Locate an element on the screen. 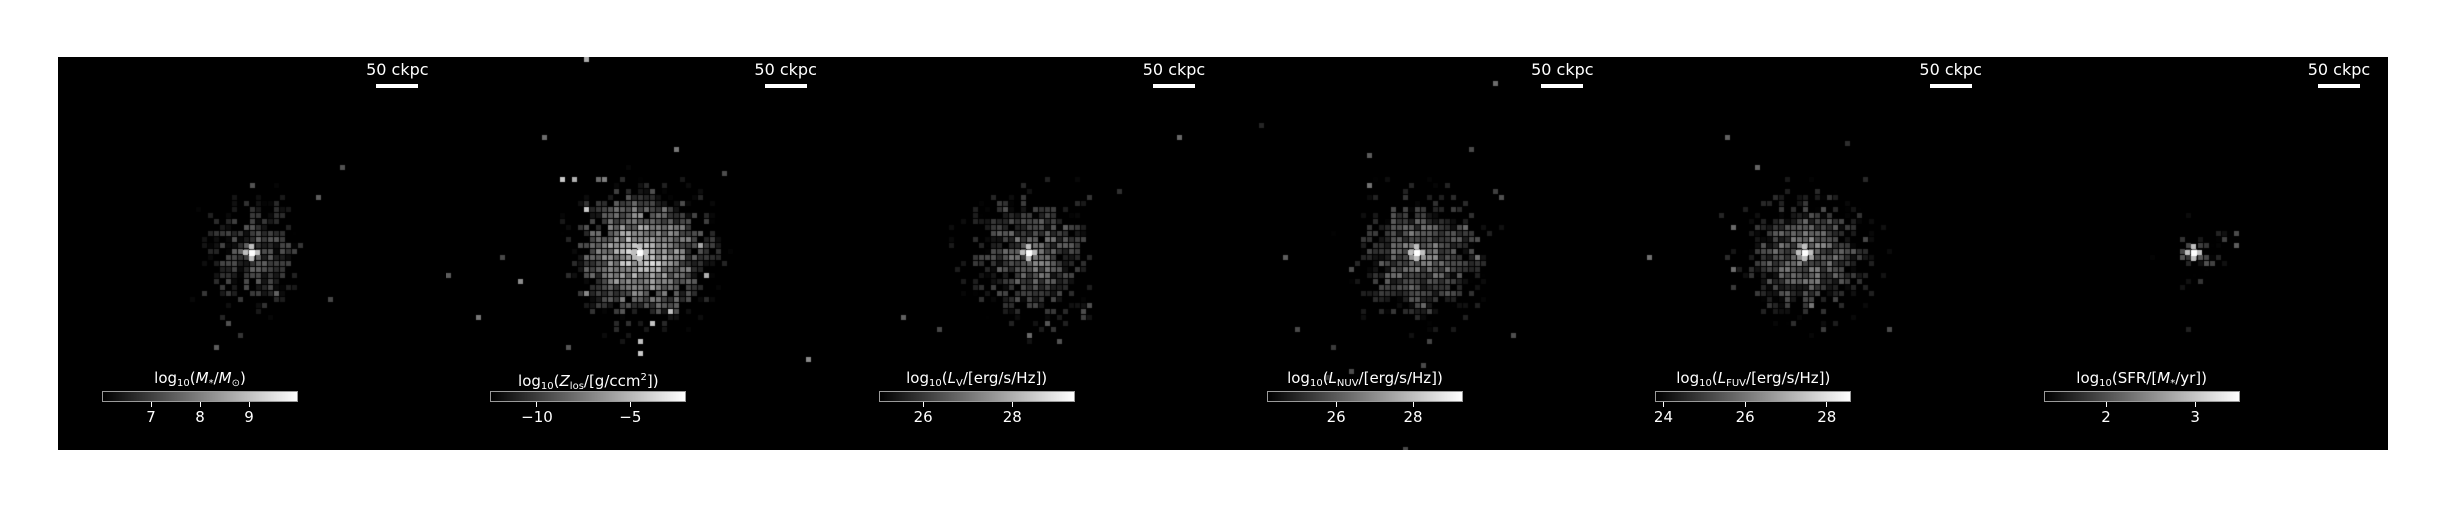 The width and height of the screenshot is (2444, 507). colorbar: log10(LFUV/[erg/s/Hz]) 24 26 28 is located at coordinates (1753, 399).